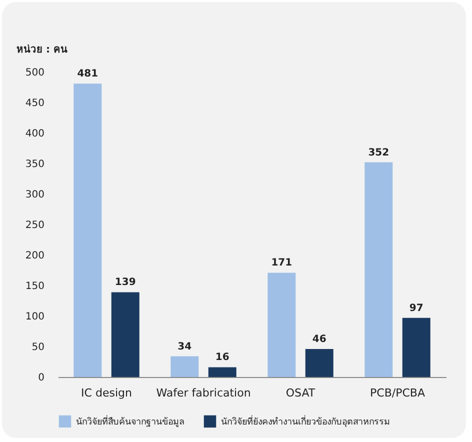 The width and height of the screenshot is (472, 442). What do you see at coordinates (87, 74) in the screenshot?
I see `data-label: 481` at bounding box center [87, 74].